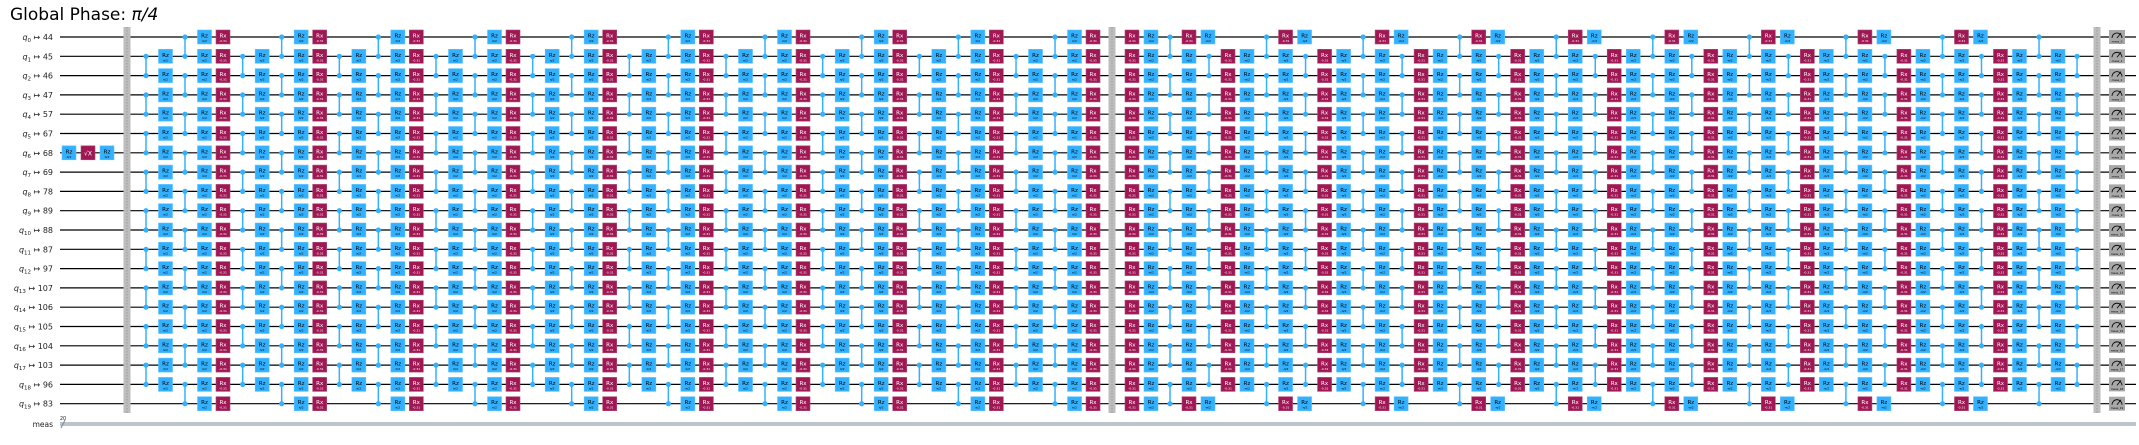  I want to click on qubit-index: 15, so click(22, 331).